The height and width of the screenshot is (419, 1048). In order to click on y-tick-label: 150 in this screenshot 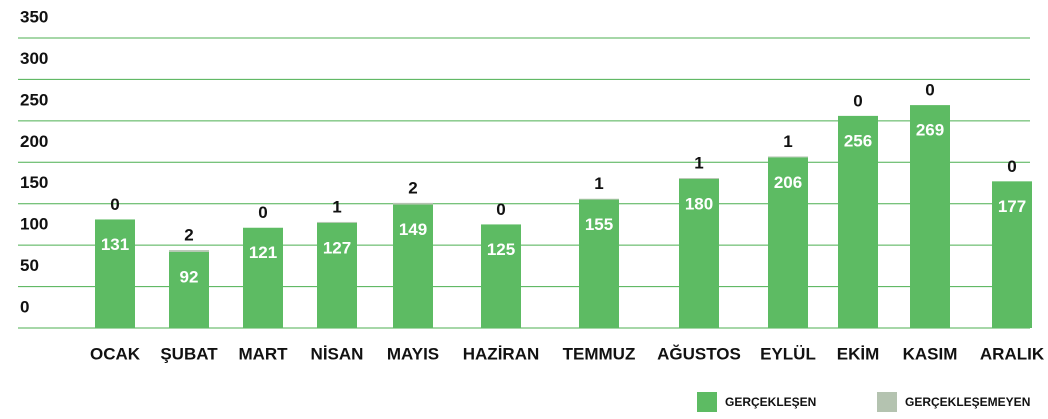, I will do `click(34, 182)`.